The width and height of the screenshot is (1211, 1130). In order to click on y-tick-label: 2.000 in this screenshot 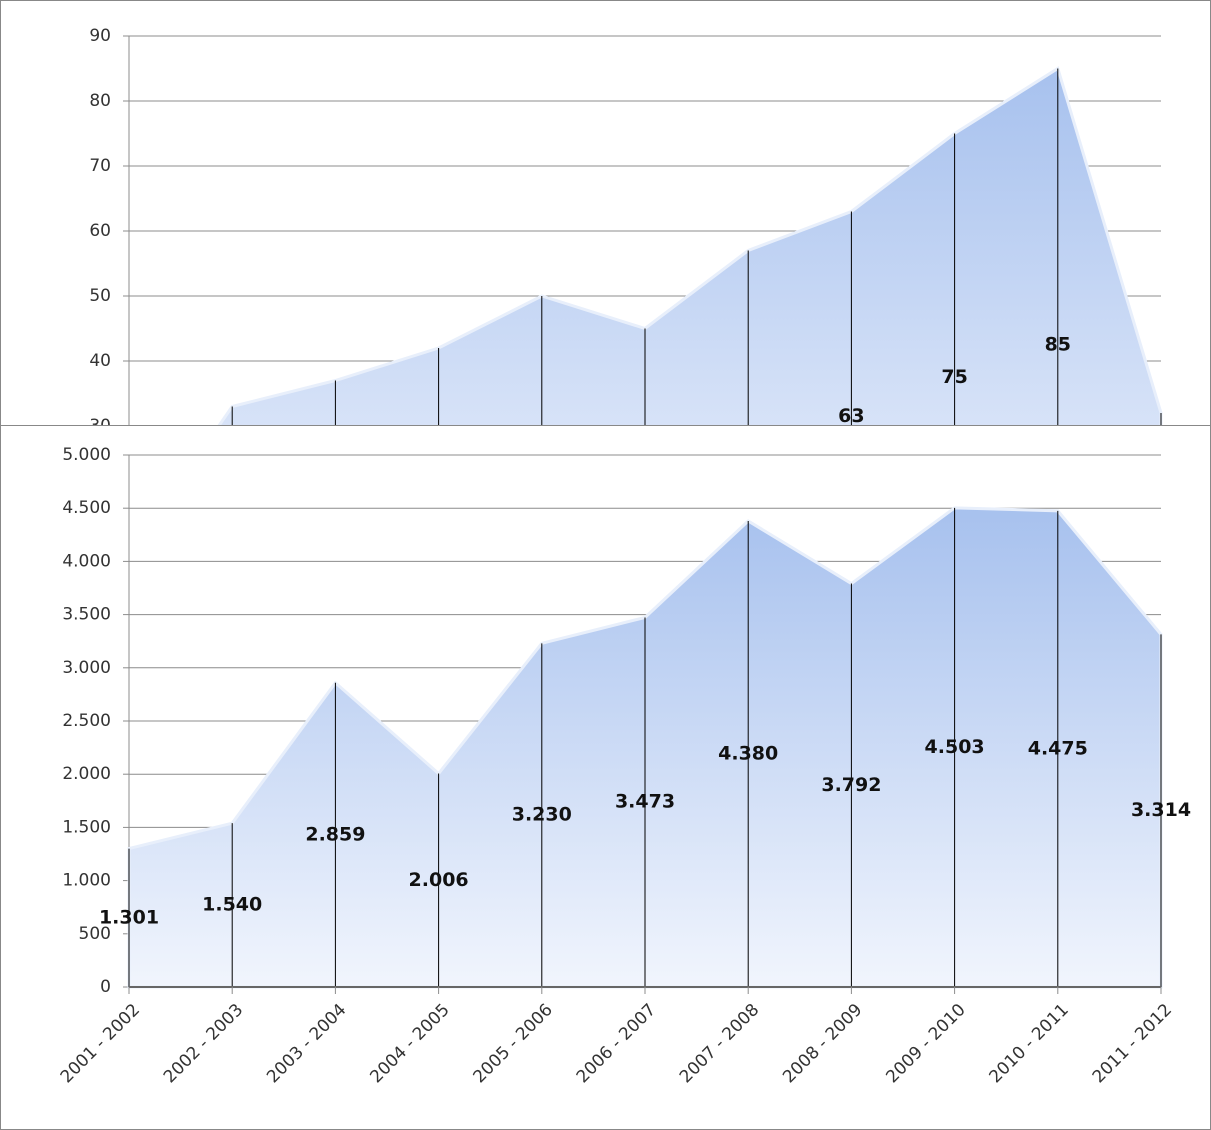, I will do `click(86, 774)`.